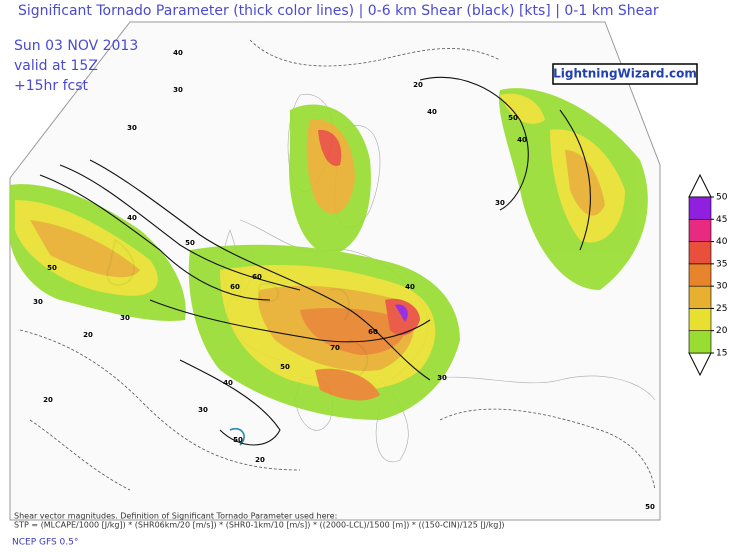  Describe the element at coordinates (51, 86) in the screenshot. I see `forecast-hour: +15hr fcst` at that location.